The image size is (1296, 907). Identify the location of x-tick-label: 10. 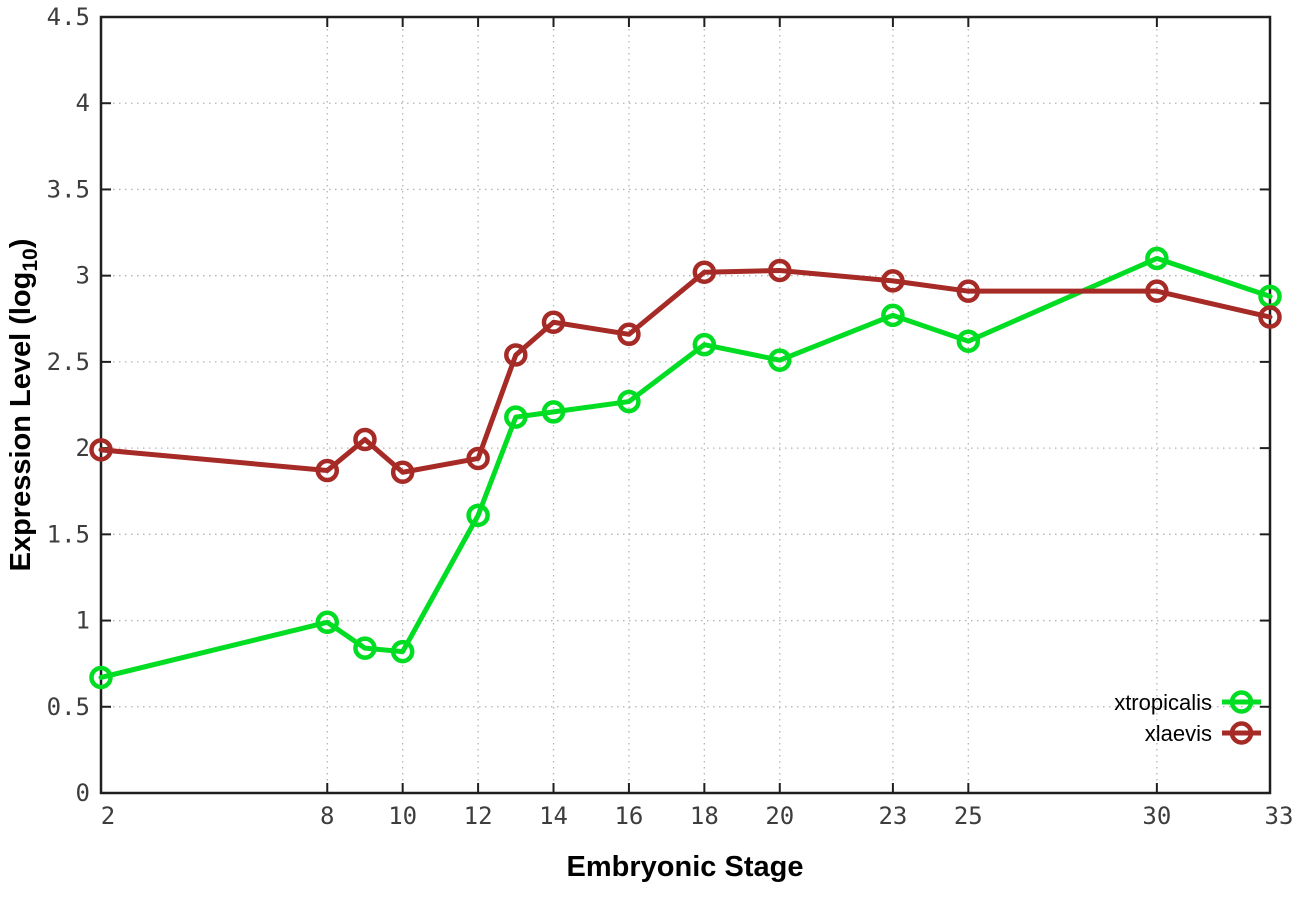
(402, 816).